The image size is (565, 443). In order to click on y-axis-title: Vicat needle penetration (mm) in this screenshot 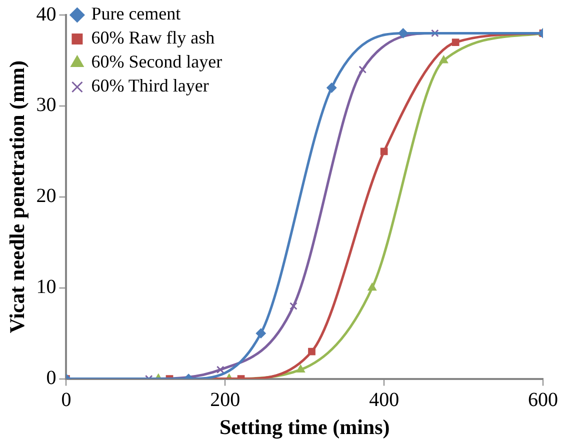, I will do `click(17, 197)`.